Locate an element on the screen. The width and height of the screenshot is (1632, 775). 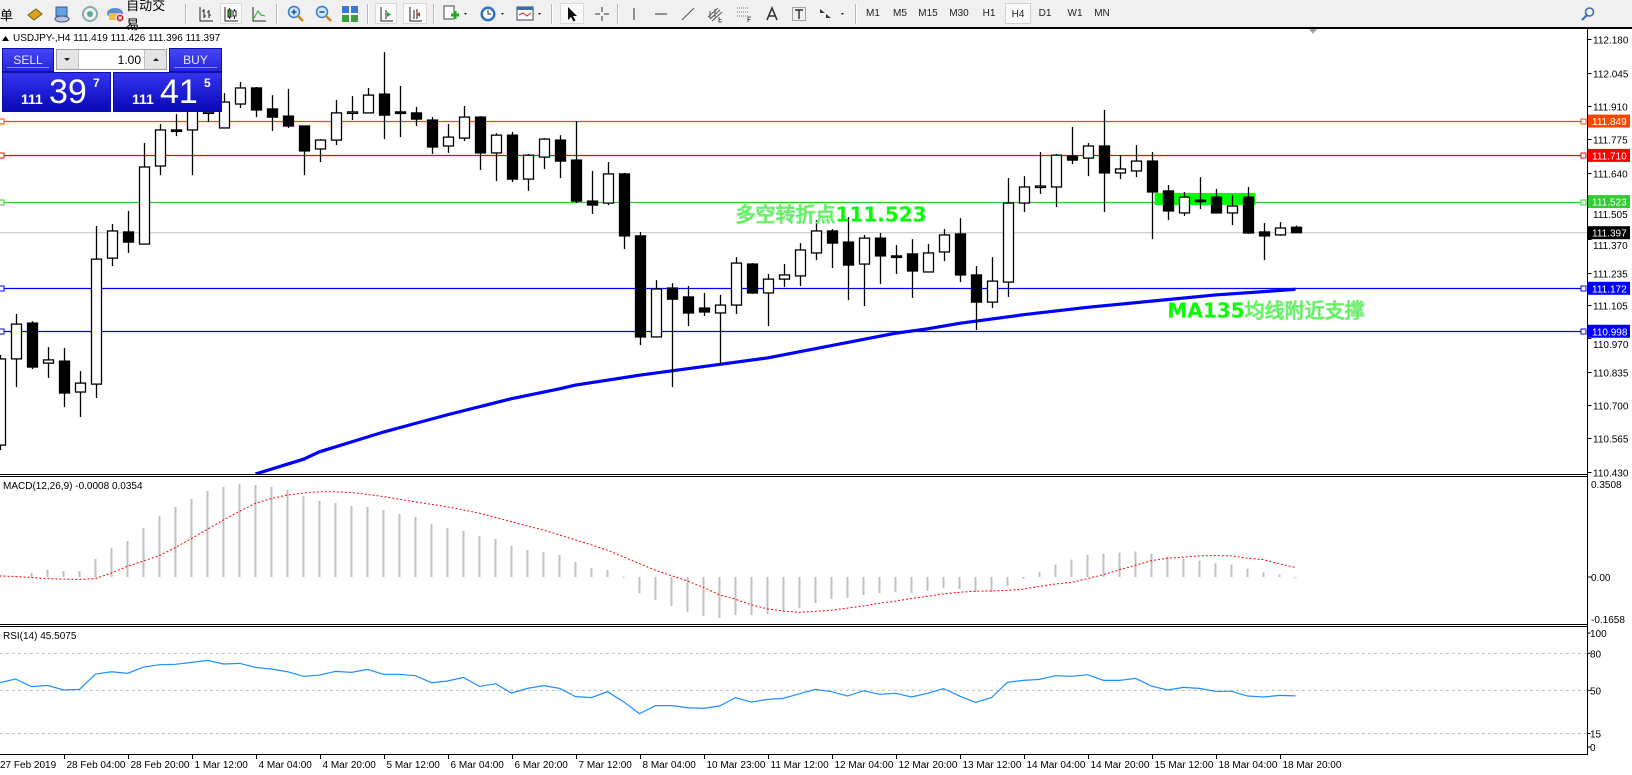
timeframe-m30: M30 is located at coordinates (959, 13).